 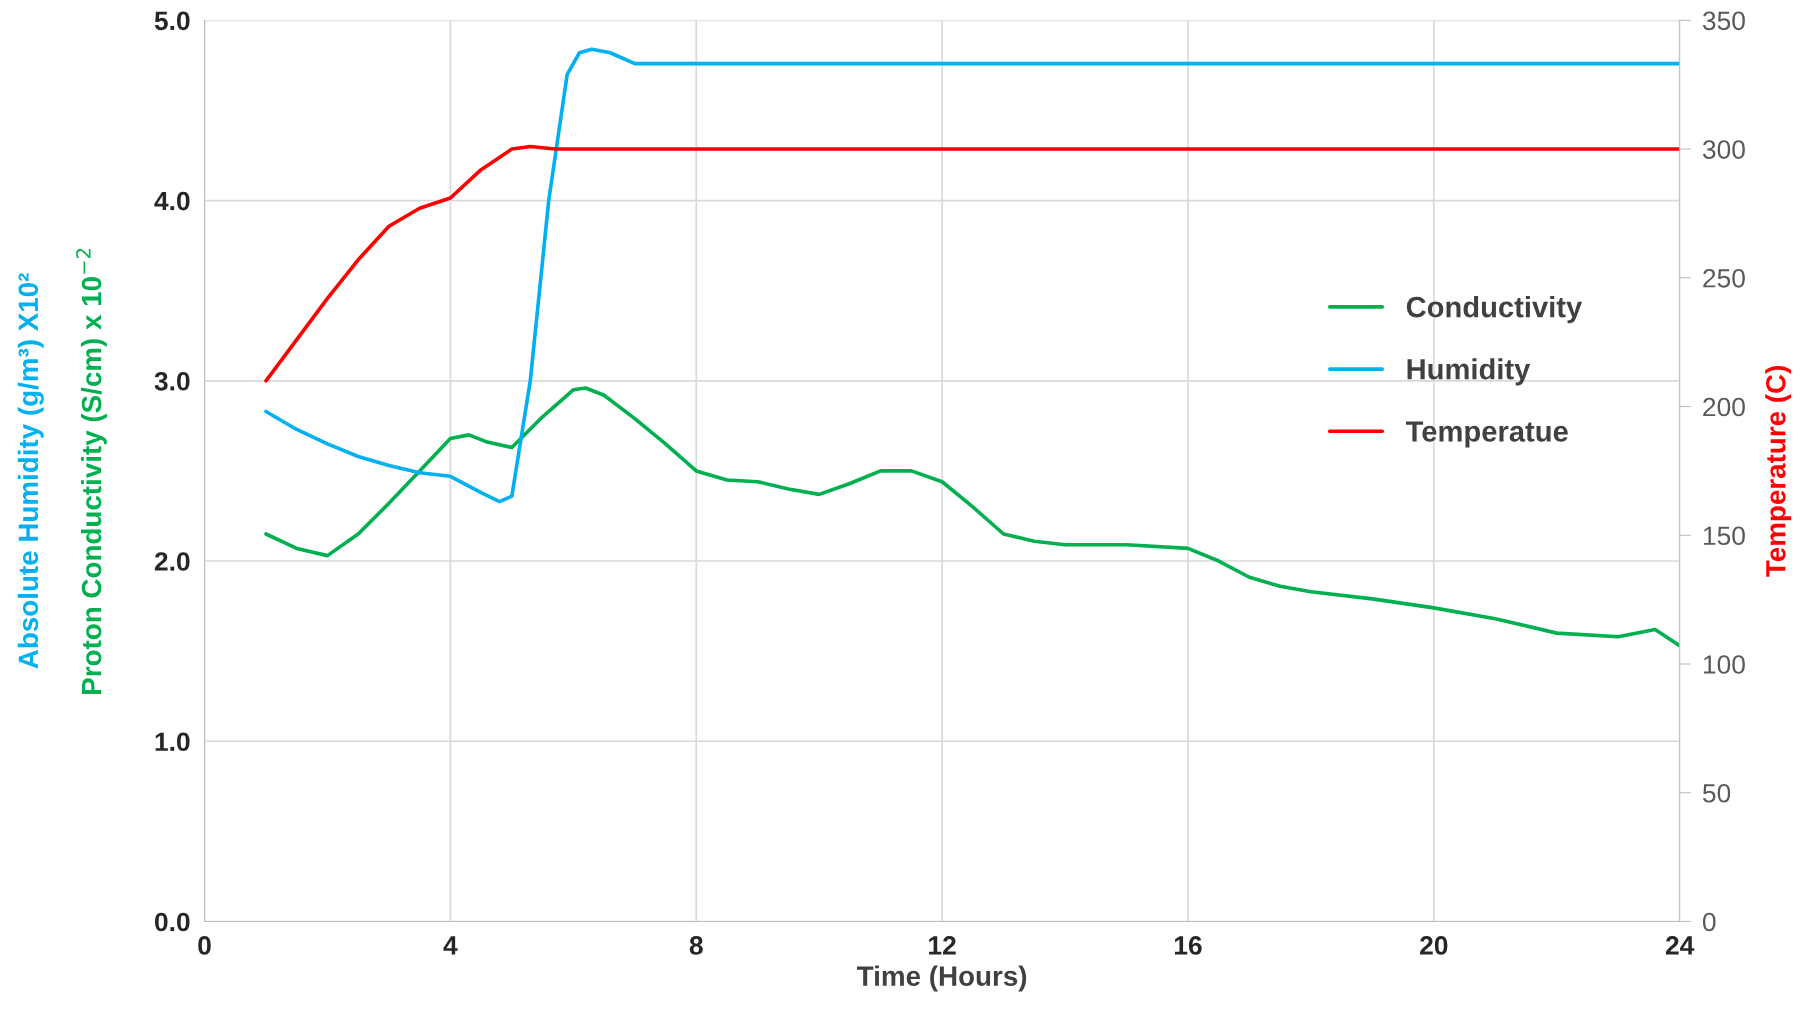 What do you see at coordinates (1723, 149) in the screenshot?
I see `y2-tick-label: 300` at bounding box center [1723, 149].